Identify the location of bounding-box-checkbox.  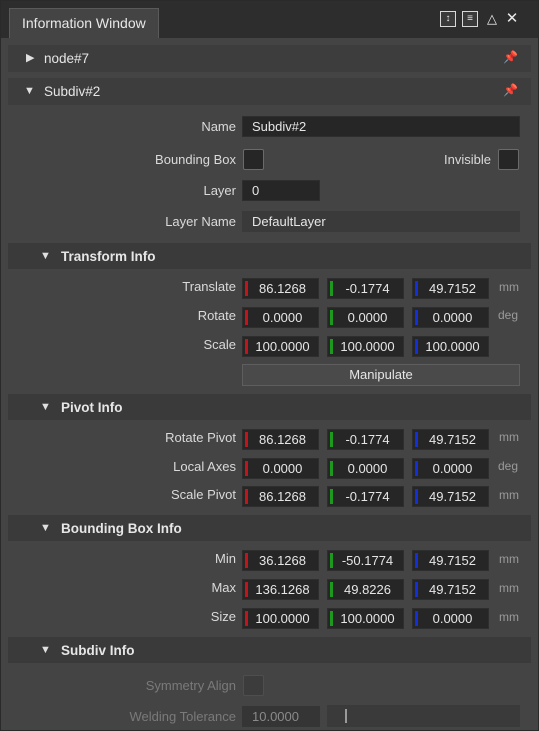
(253, 159).